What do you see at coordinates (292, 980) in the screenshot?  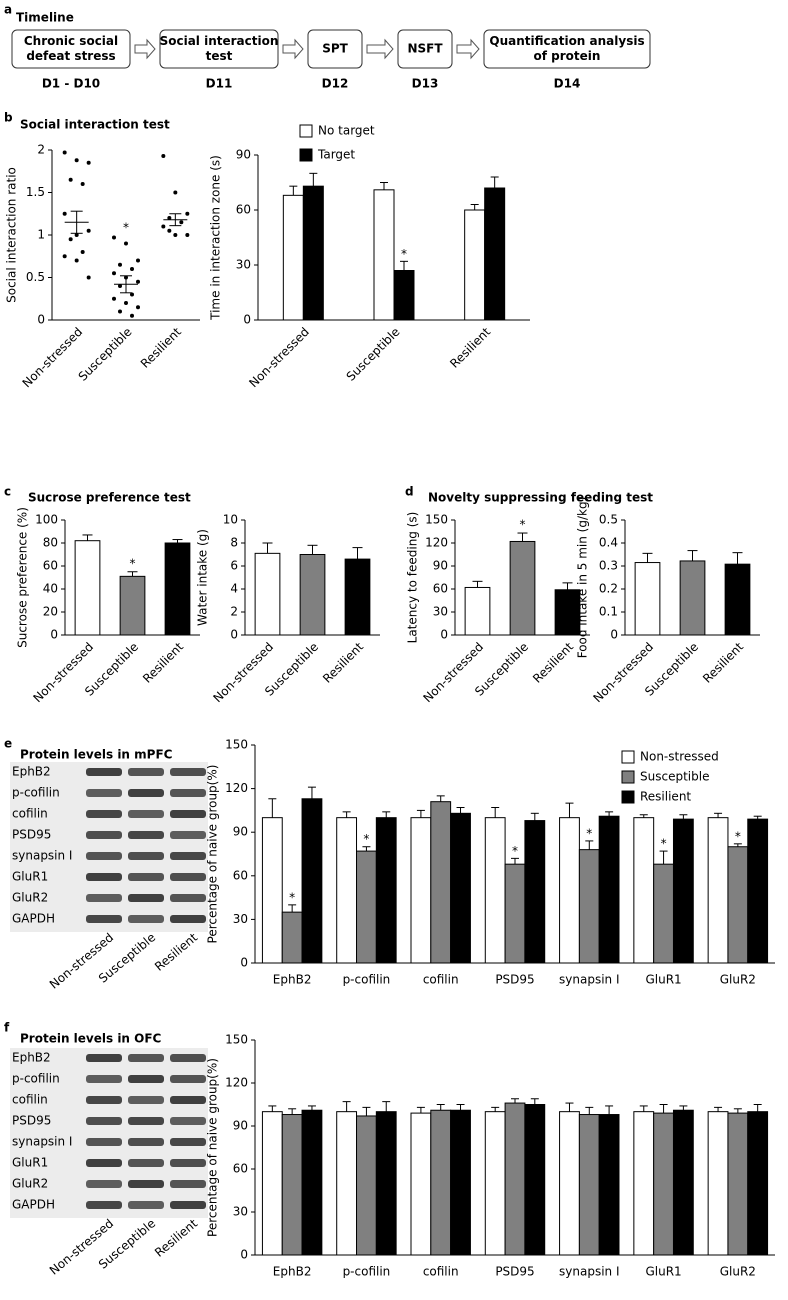 I see `x-tick-label: EphB2` at bounding box center [292, 980].